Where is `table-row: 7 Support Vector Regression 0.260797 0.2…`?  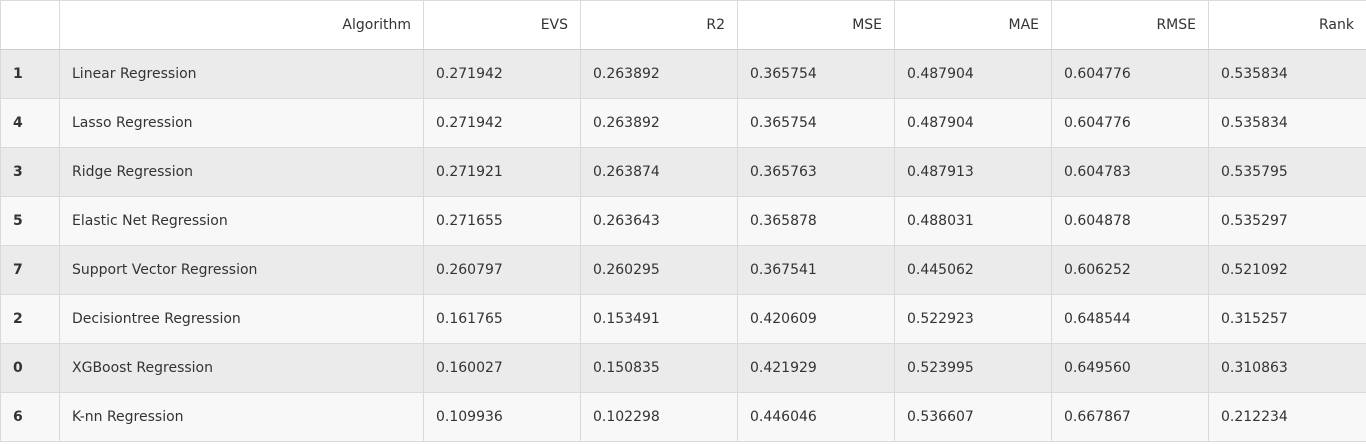 table-row: 7 Support Vector Regression 0.260797 0.2… is located at coordinates (683, 270).